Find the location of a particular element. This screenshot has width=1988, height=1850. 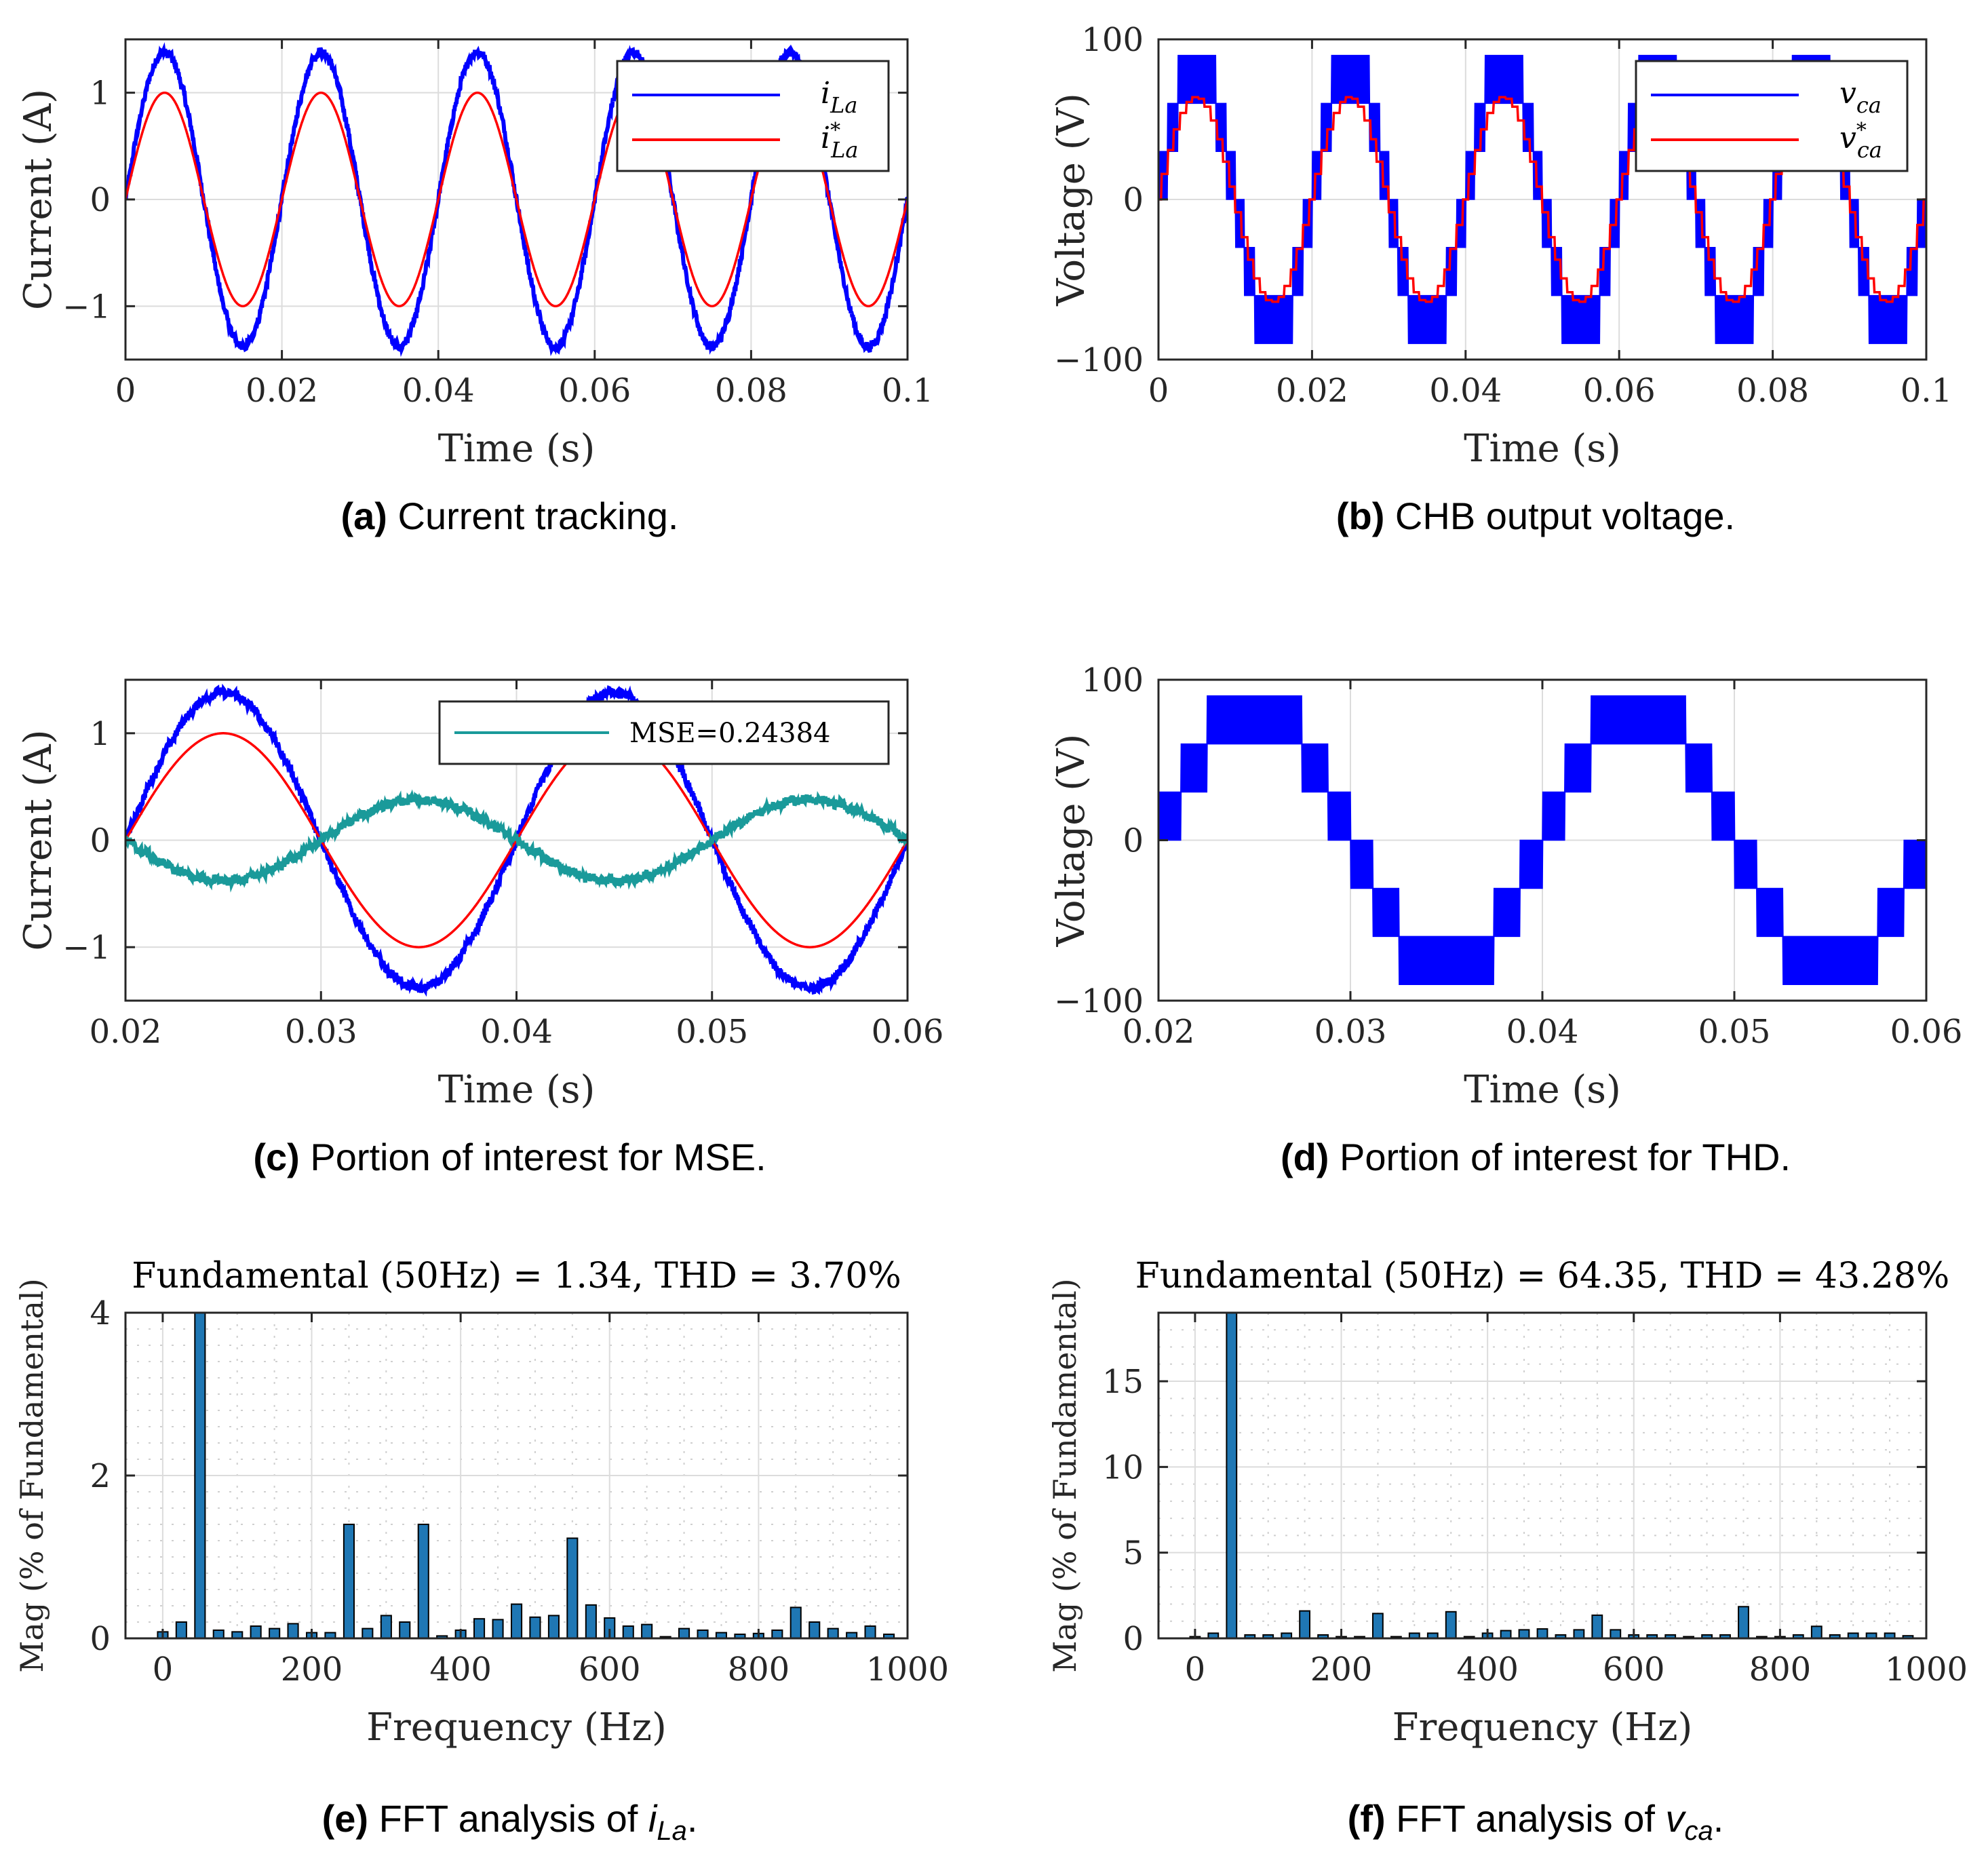

legend-label: i* La is located at coordinates (839, 141).